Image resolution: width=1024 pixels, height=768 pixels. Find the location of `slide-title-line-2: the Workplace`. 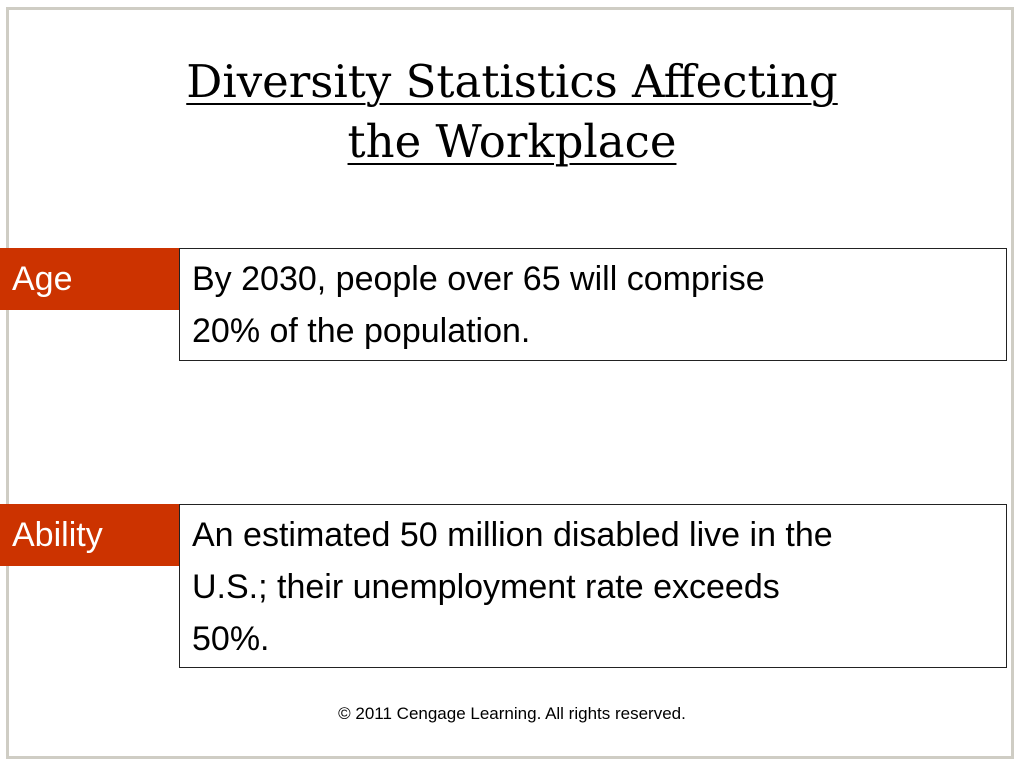

slide-title-line-2: the Workplace is located at coordinates (512, 141).